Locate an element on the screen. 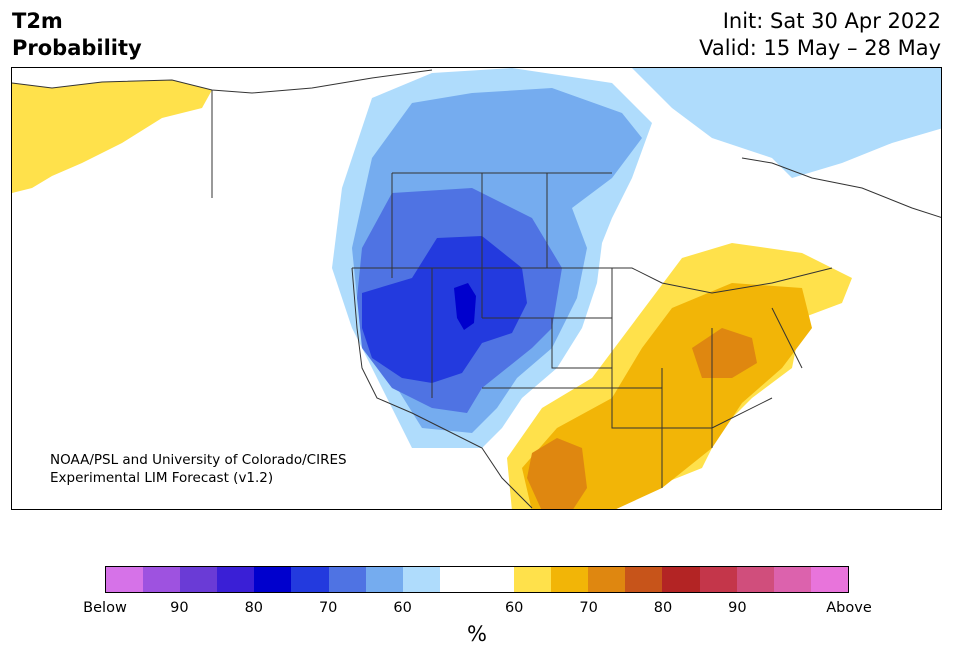 This screenshot has height=659, width=953. colorbar-tick-label: Above is located at coordinates (849, 608).